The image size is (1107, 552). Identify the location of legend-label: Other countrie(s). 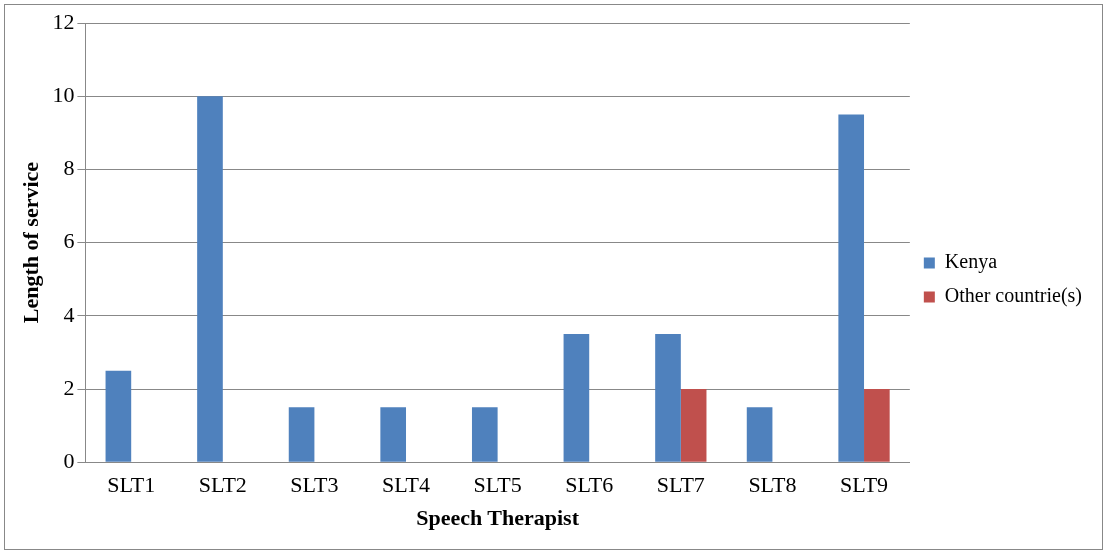
(1013, 296).